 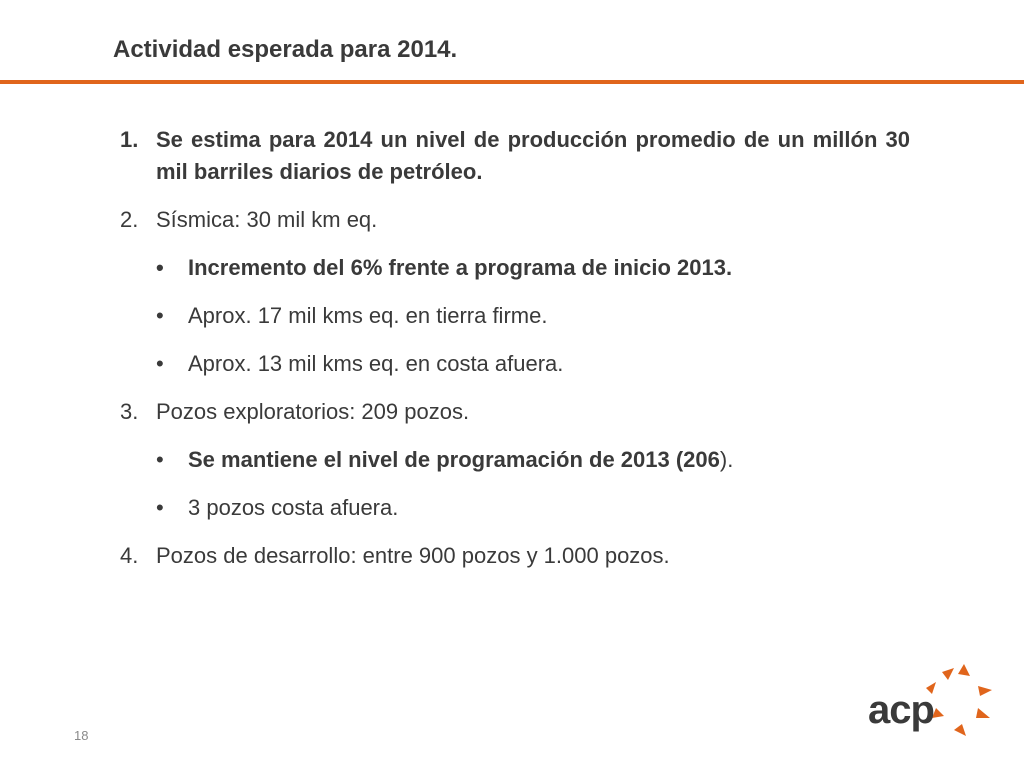 What do you see at coordinates (267, 219) in the screenshot?
I see `list-item-text: Sísmica: 30 mil km eq.` at bounding box center [267, 219].